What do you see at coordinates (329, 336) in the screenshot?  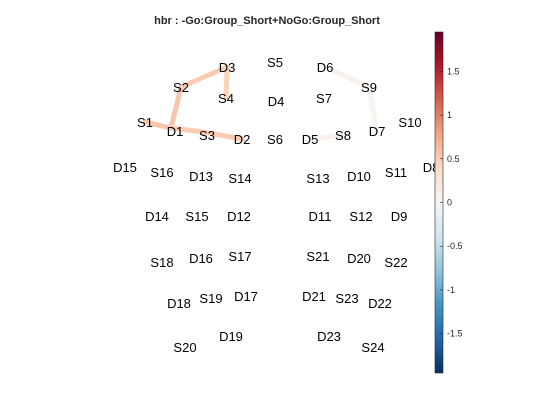 I see `optode-d23: D23` at bounding box center [329, 336].